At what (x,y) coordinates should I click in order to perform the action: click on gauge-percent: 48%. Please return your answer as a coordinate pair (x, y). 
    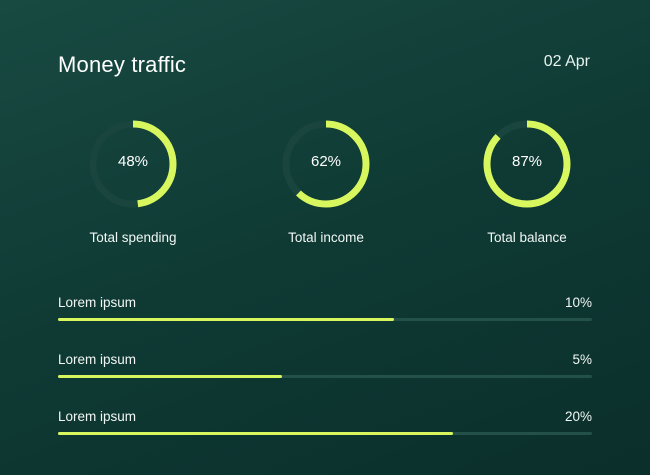
    Looking at the image, I should click on (133, 161).